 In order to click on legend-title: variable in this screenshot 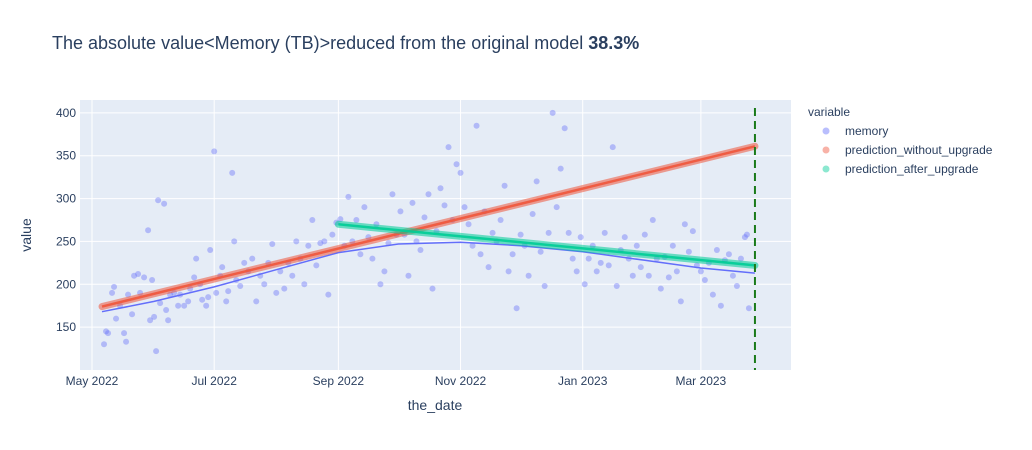, I will do `click(829, 112)`.